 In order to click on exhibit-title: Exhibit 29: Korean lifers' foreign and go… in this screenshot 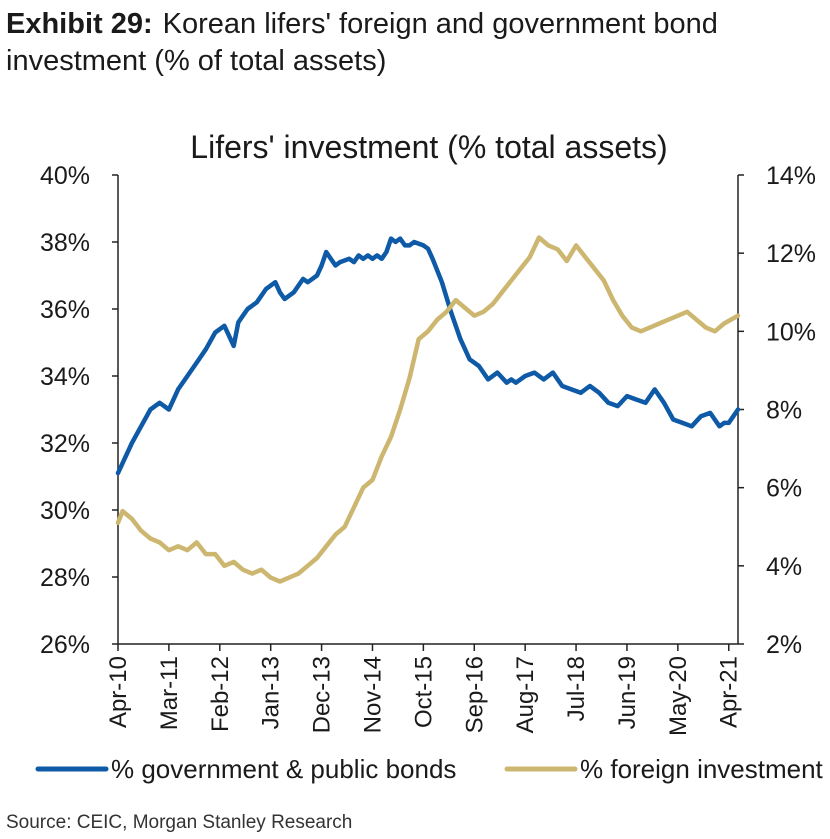, I will do `click(416, 43)`.